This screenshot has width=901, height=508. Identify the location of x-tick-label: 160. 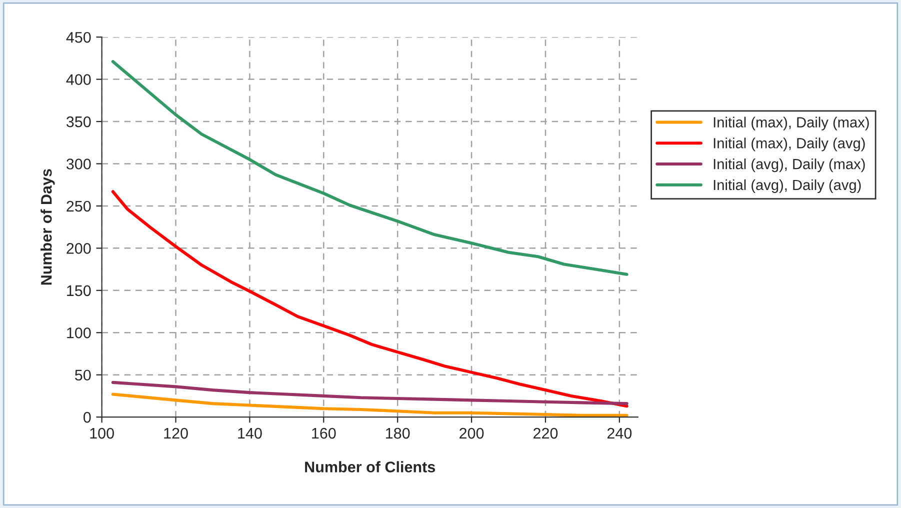
(324, 433).